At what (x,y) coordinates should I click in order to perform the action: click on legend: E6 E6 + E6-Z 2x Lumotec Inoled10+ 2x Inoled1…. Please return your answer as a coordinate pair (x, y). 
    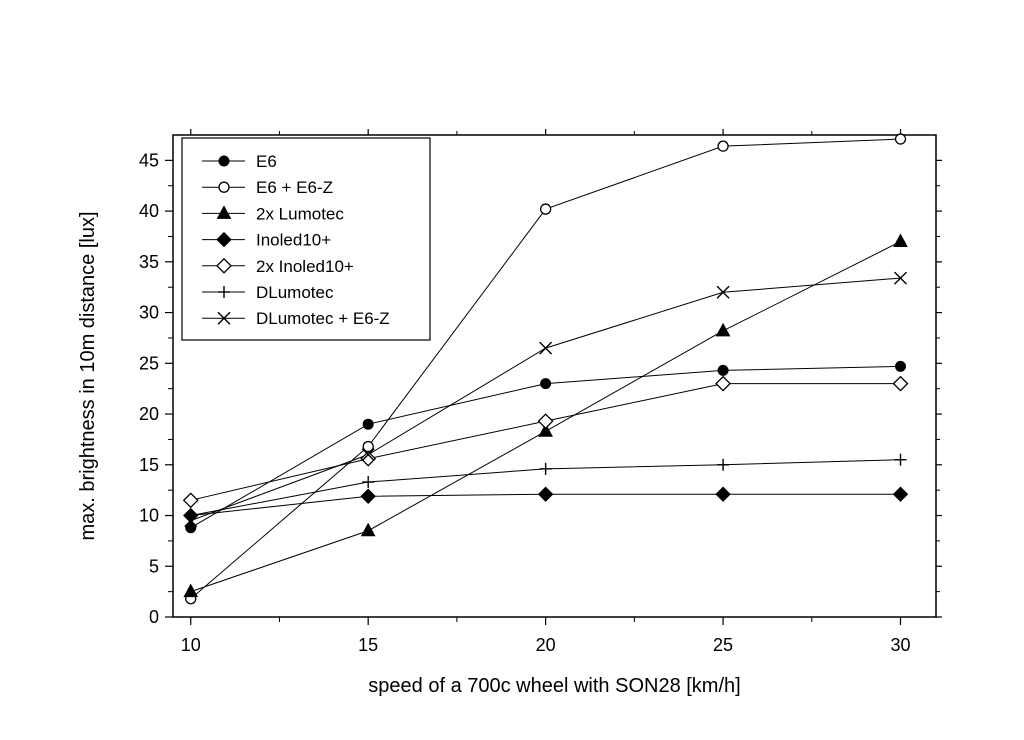
    Looking at the image, I should click on (306, 239).